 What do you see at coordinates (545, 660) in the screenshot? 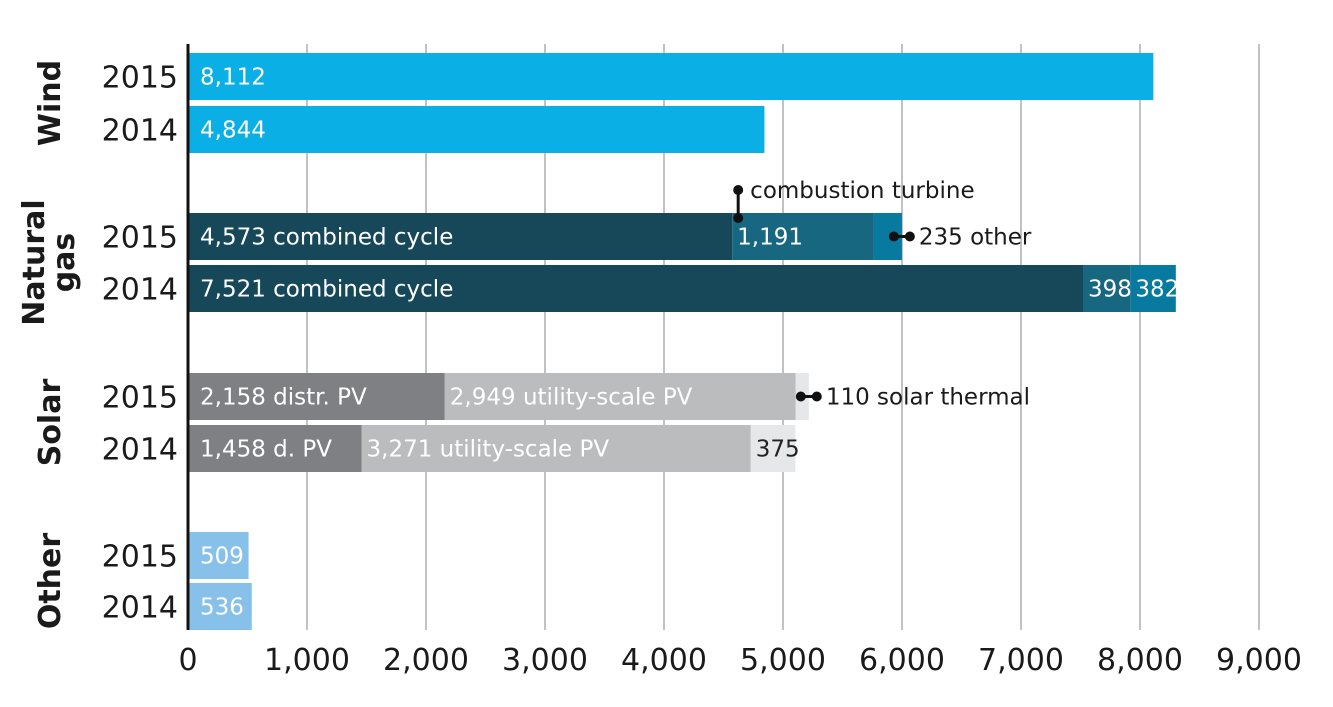
I see `x-tick-label: 3,000` at bounding box center [545, 660].